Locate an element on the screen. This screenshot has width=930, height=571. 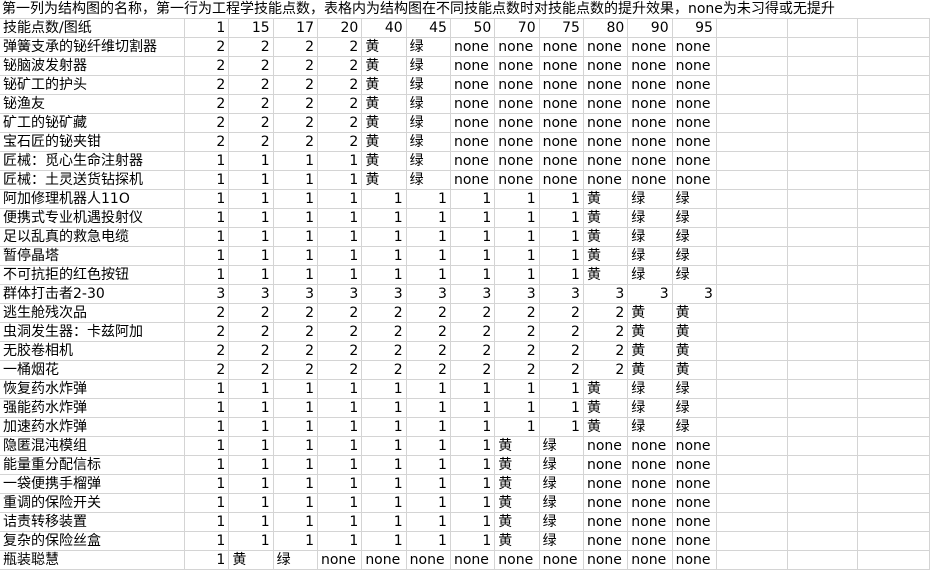
value-cell: 3 is located at coordinates (295, 294).